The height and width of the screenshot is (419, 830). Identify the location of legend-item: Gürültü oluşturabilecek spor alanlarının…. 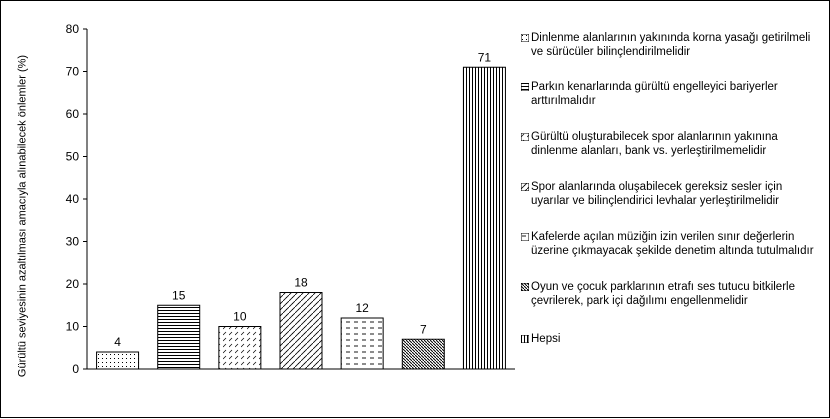
(671, 144).